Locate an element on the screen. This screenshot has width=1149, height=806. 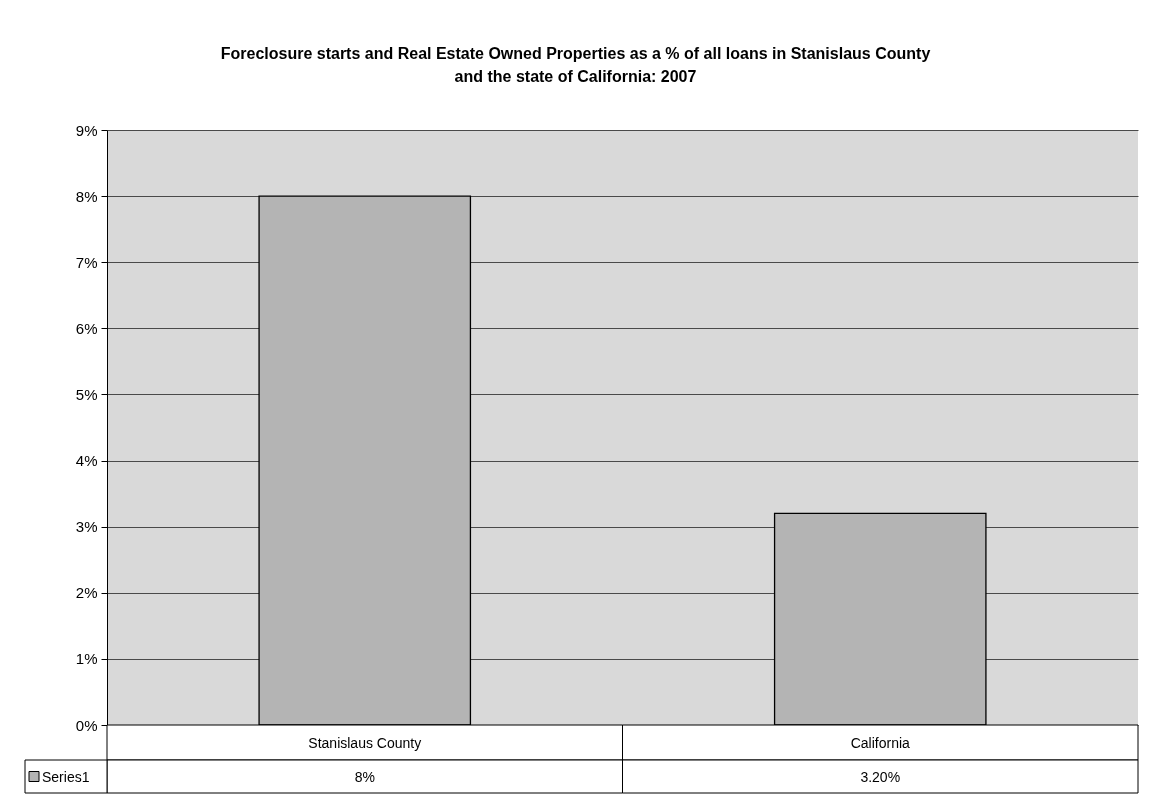
y-tick-label: 4% is located at coordinates (86, 461).